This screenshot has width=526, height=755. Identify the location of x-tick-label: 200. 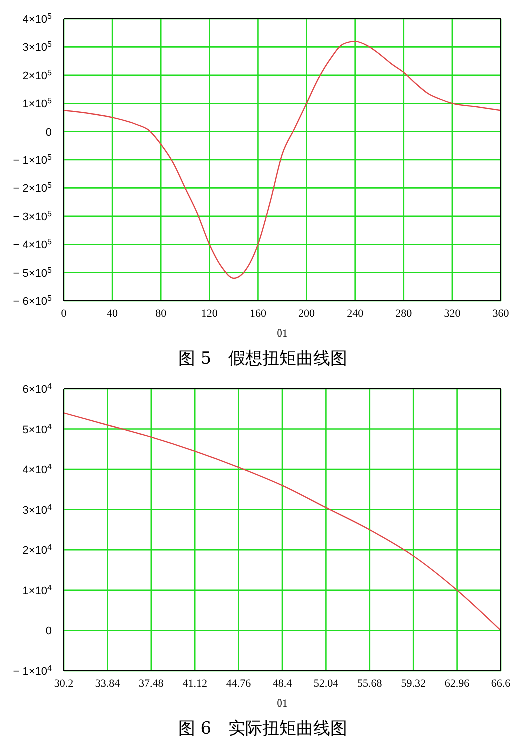
(307, 314).